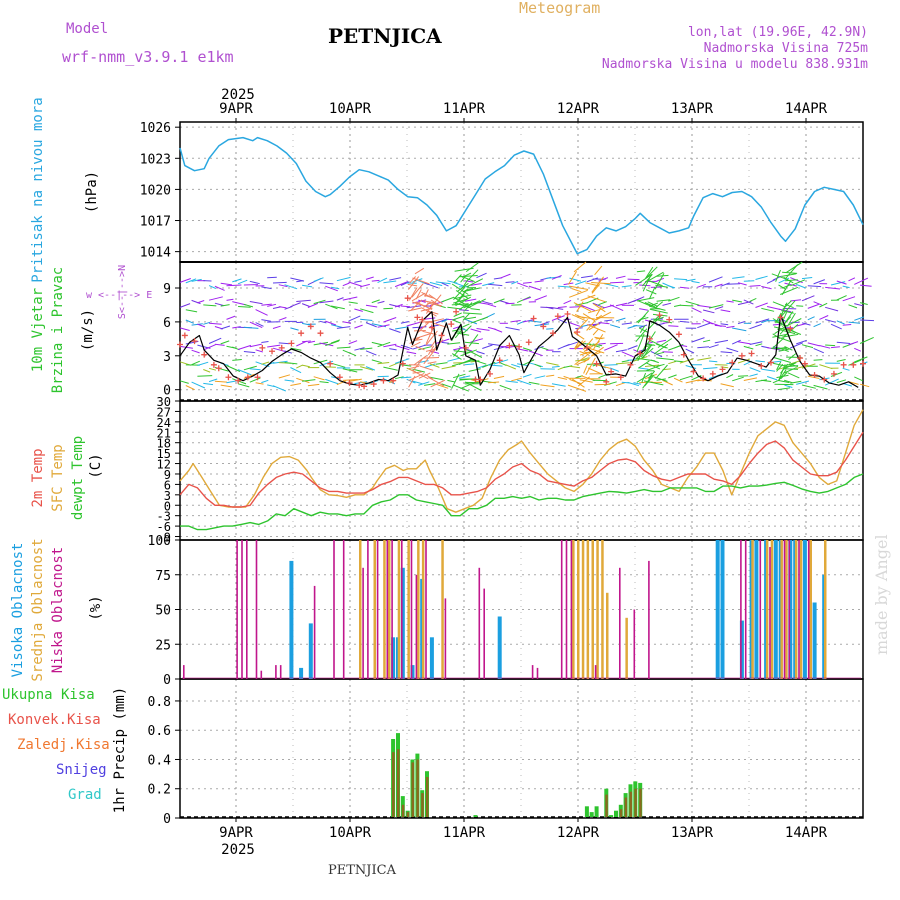 This screenshot has height=900, width=900. What do you see at coordinates (527, 326) in the screenshot?
I see `wind-arrow-field` at bounding box center [527, 326].